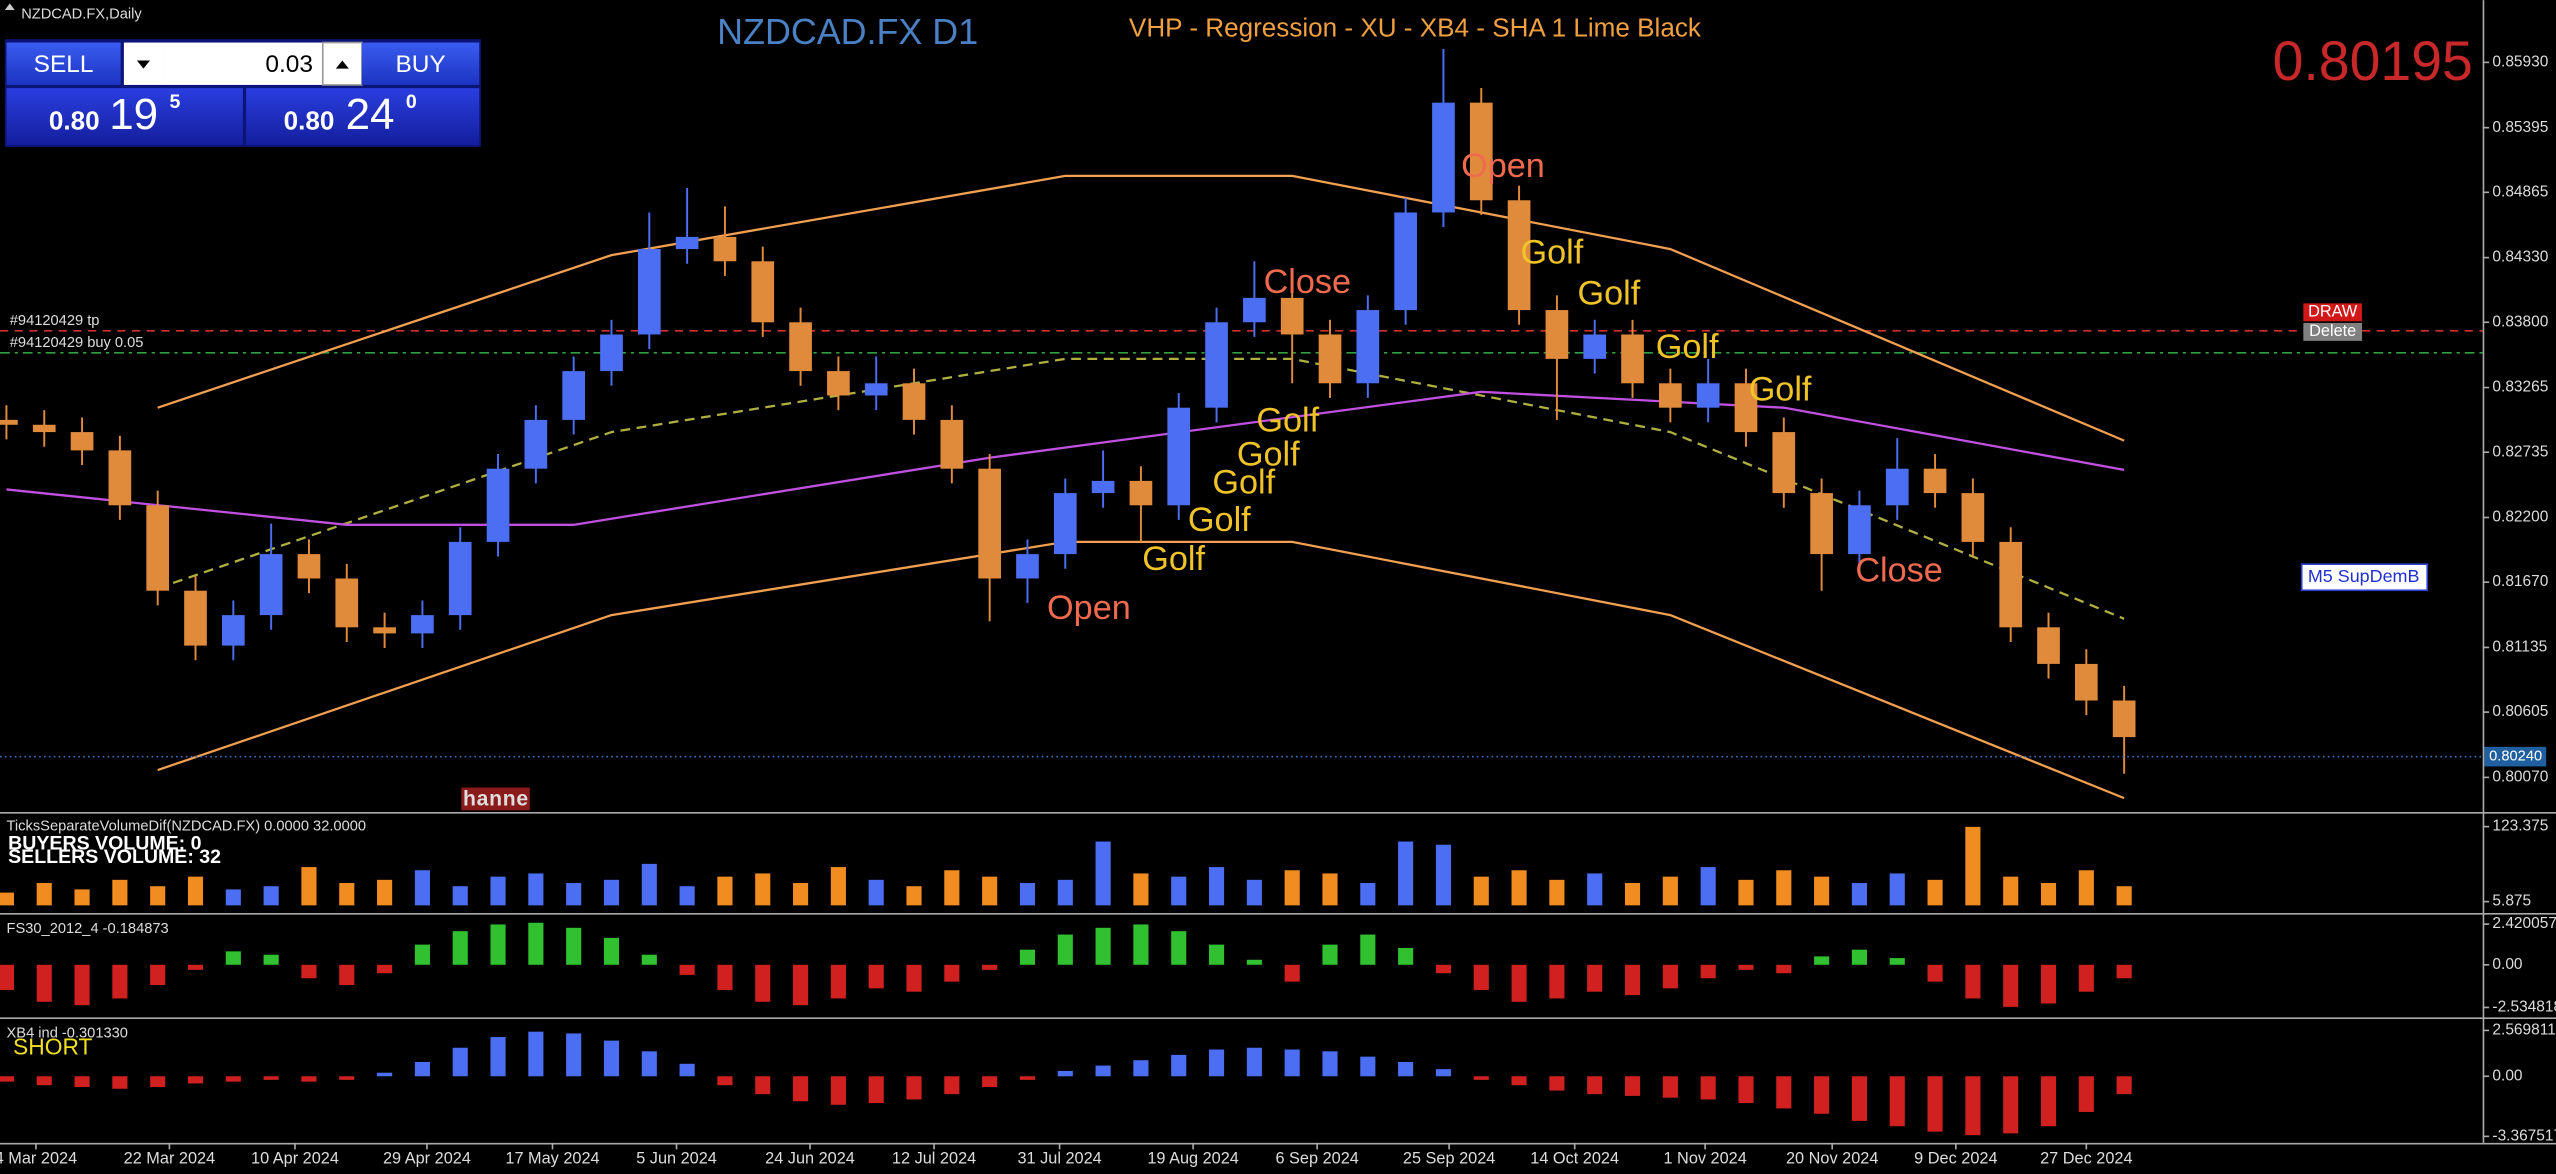 This screenshot has height=1174, width=2556. I want to click on draw-button, so click(2333, 312).